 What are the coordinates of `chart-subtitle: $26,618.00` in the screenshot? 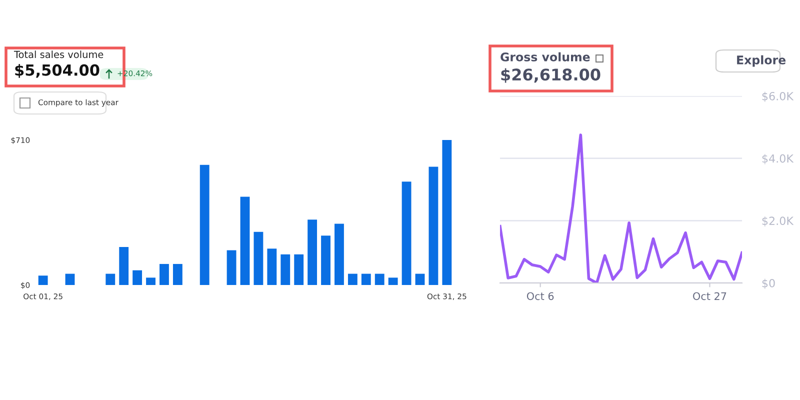 It's located at (550, 75).